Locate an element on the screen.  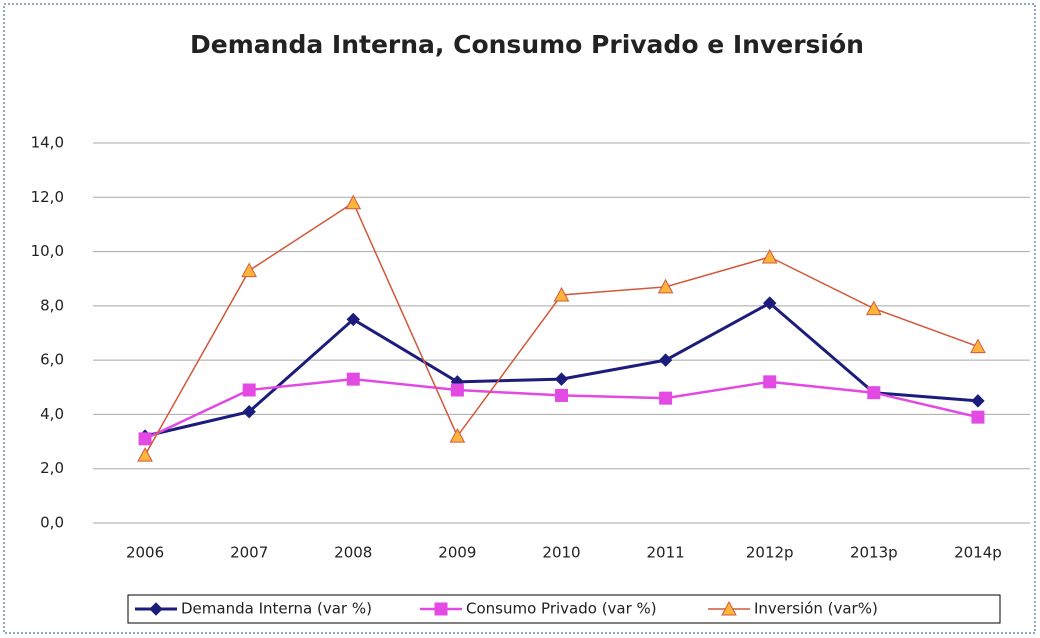
y-tick-label: 2,0 is located at coordinates (52, 468).